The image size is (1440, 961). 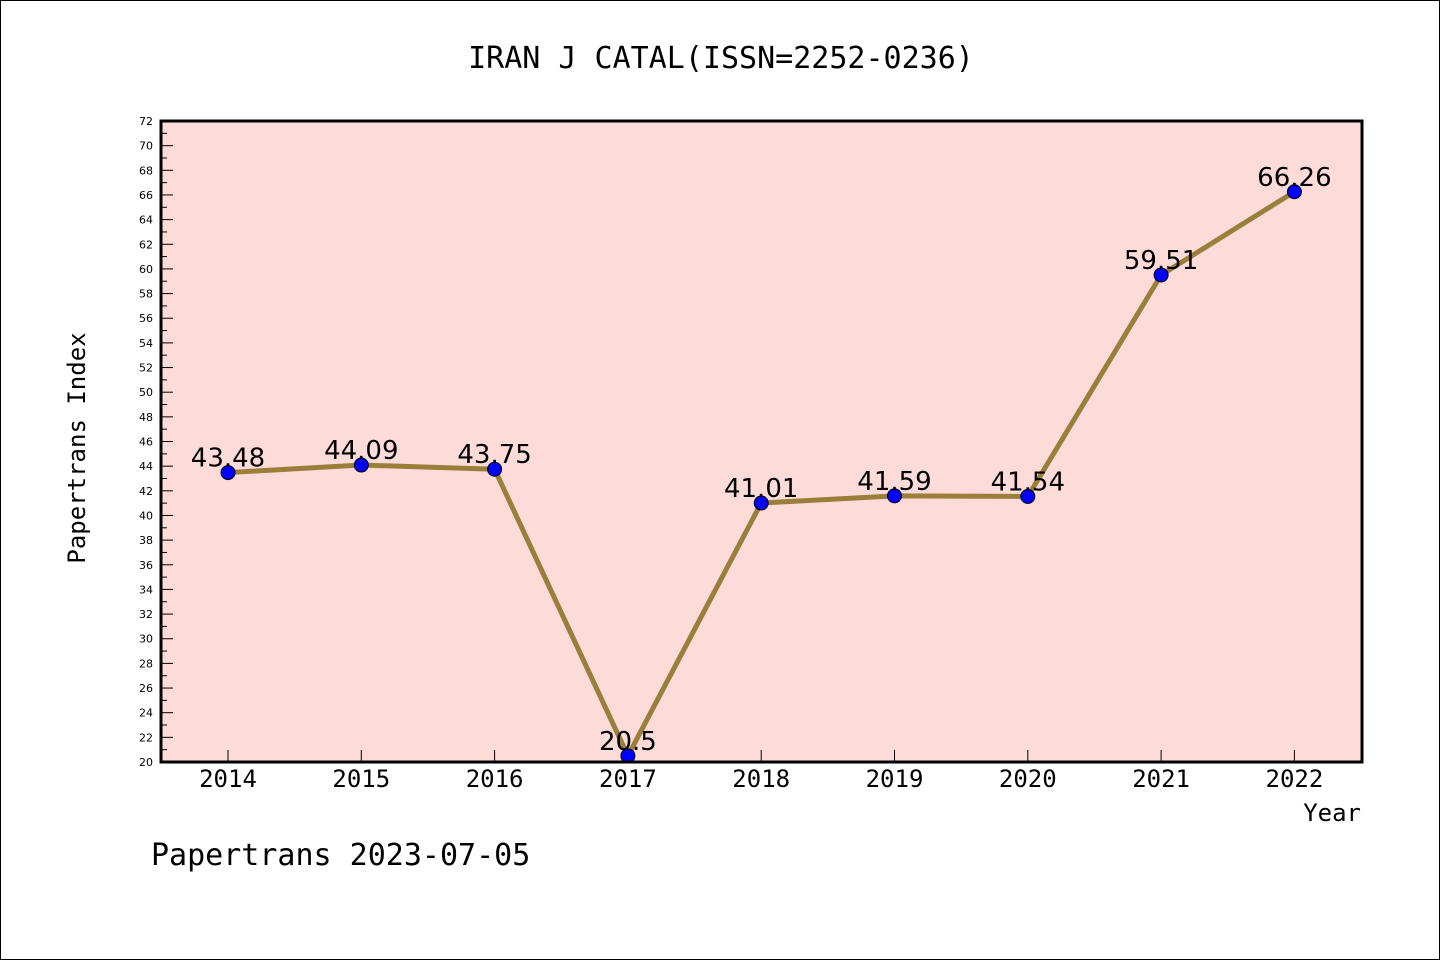 I want to click on y-tick-label: 52, so click(x=146, y=368).